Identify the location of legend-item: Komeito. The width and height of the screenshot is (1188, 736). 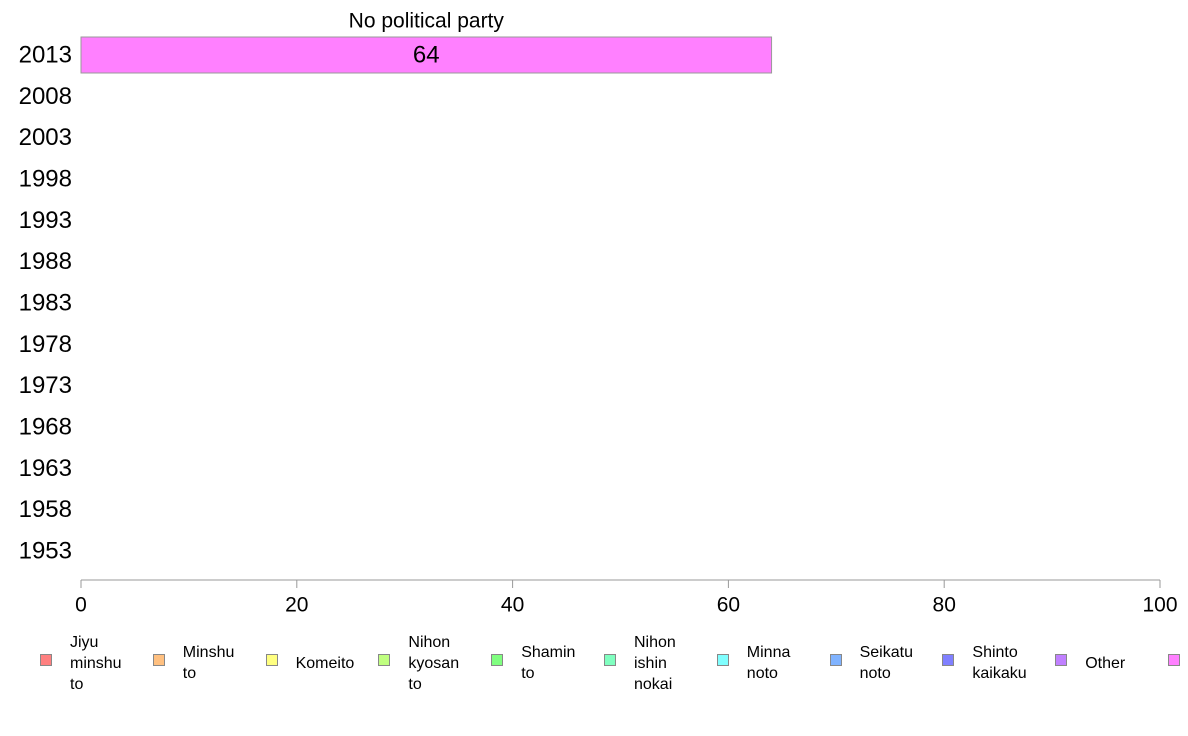
(315, 663).